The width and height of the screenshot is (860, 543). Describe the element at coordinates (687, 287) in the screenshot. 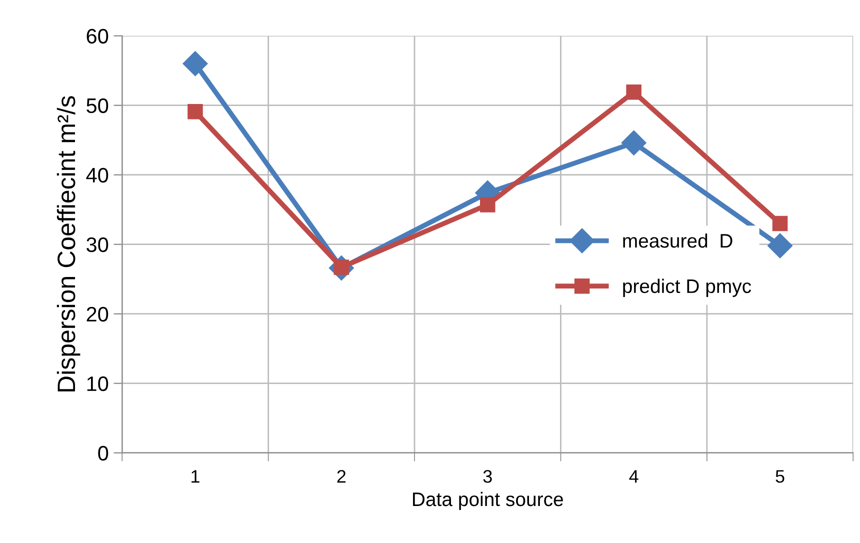

I see `legend-label: predict D pmyc` at that location.